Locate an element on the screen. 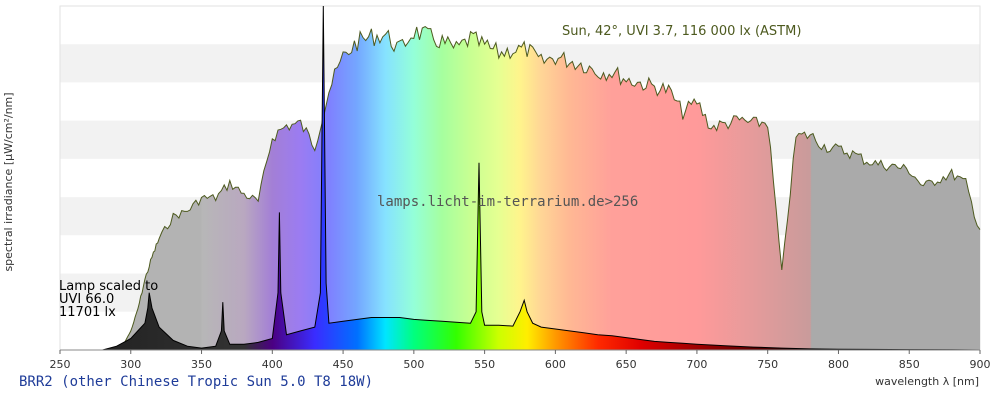 This screenshot has height=400, width=1000. y-axis-label: spectral irradiance [µW/cm²/nm] is located at coordinates (8, 181).